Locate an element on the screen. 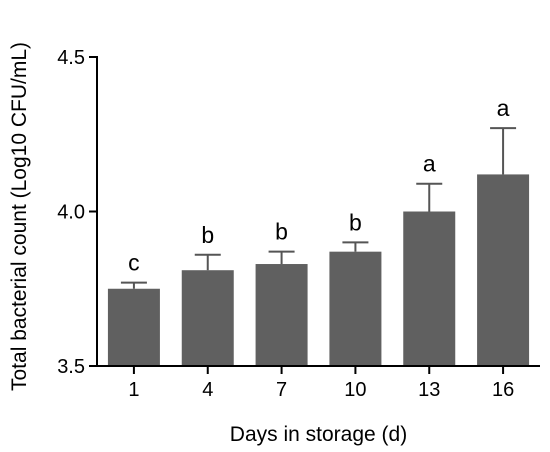  x-ticks-group: 1 4 7 10 13 16 is located at coordinates (321, 383).